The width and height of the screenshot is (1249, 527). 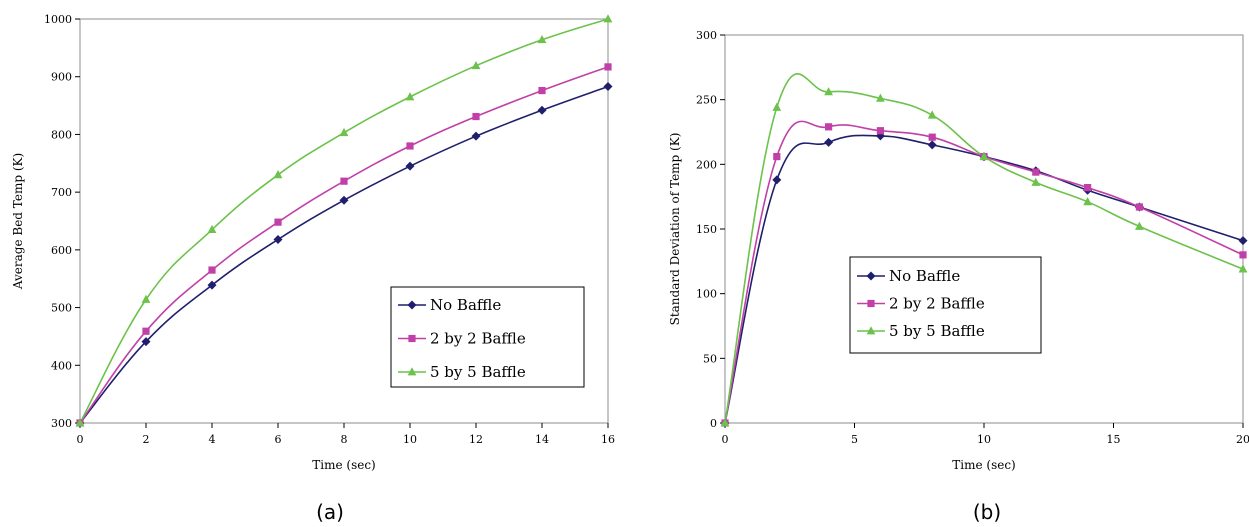 I want to click on chart-b-caption: (b), so click(x=987, y=512).